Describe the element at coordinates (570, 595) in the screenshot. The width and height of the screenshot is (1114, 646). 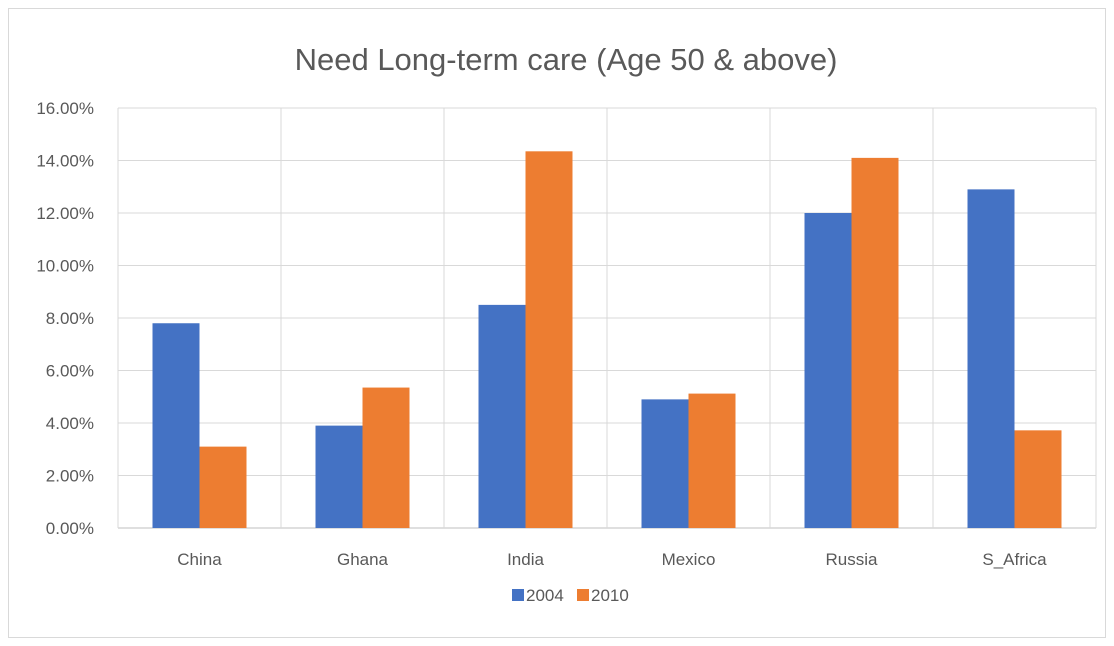
I see `legend: 2004 2010` at that location.